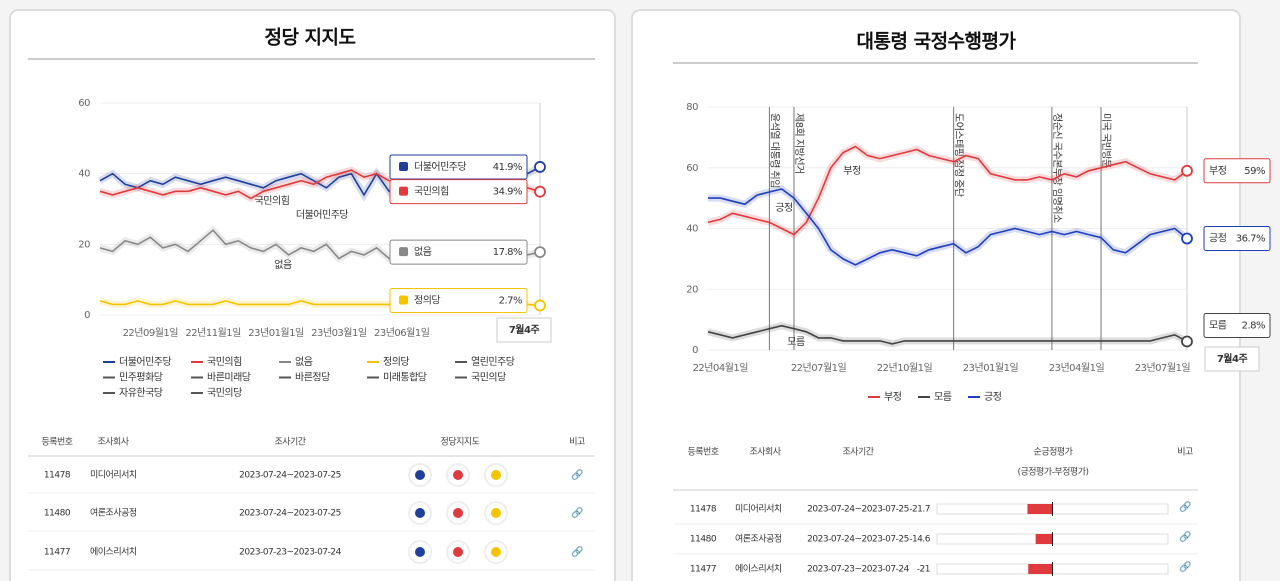 This screenshot has width=1280, height=581. I want to click on legend-label: 더불어민주당, so click(145, 362).